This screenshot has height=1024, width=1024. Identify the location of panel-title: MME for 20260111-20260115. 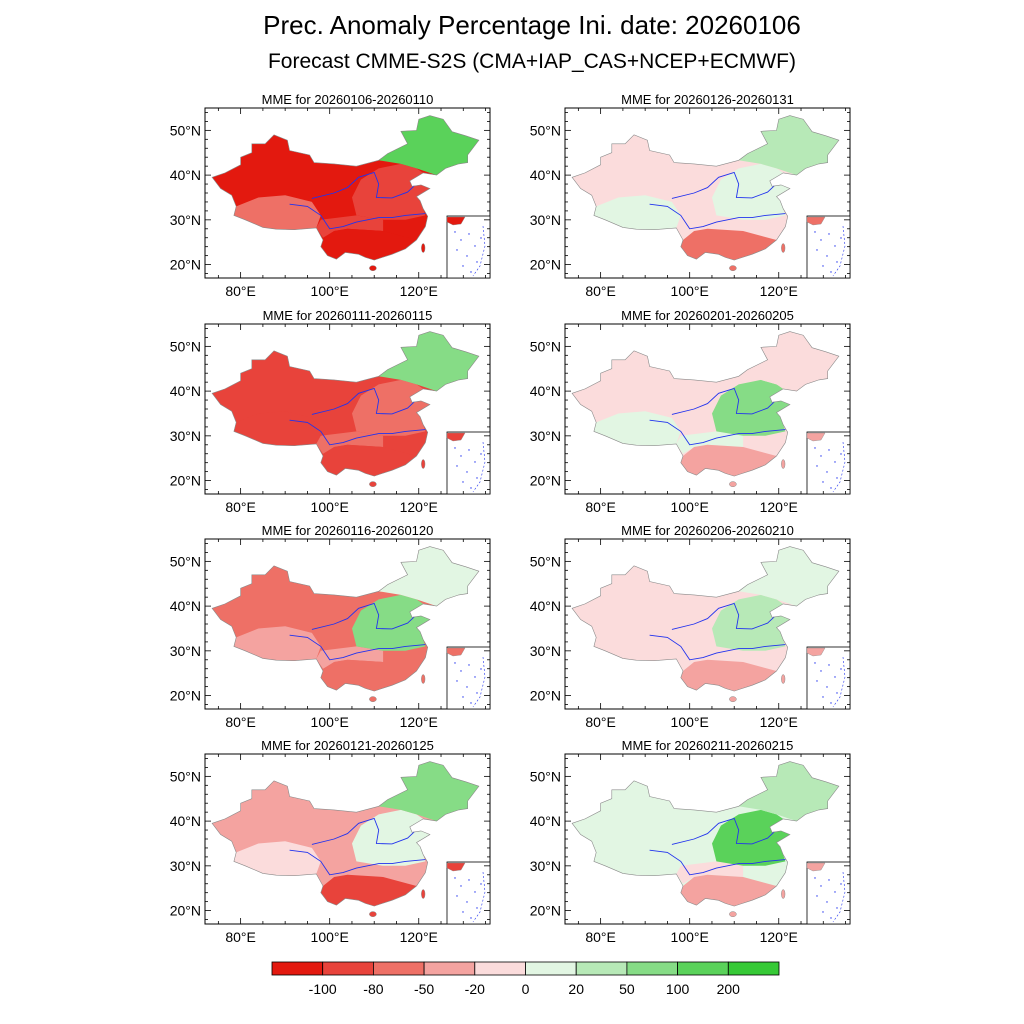
(348, 315).